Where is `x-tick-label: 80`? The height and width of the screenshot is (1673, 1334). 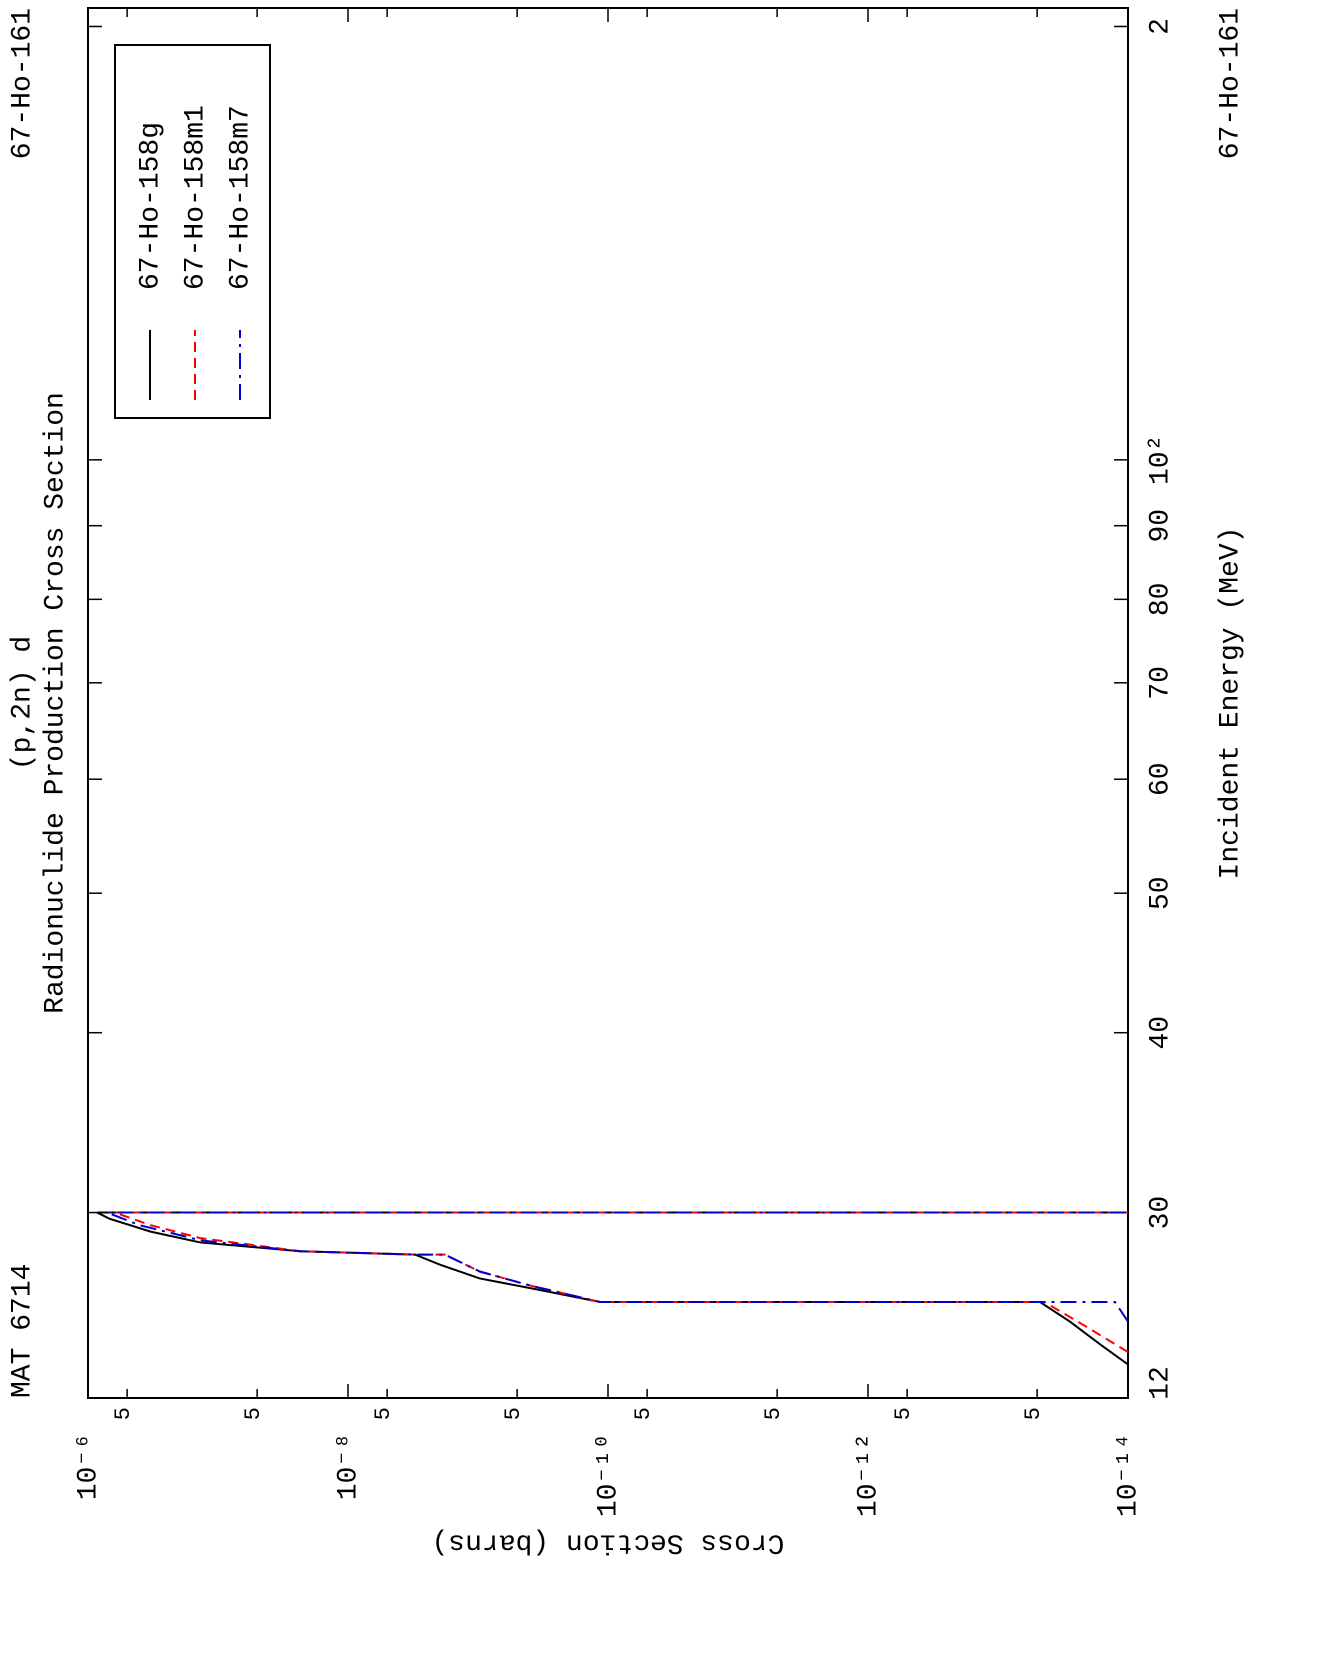 x-tick-label: 80 is located at coordinates (1160, 600).